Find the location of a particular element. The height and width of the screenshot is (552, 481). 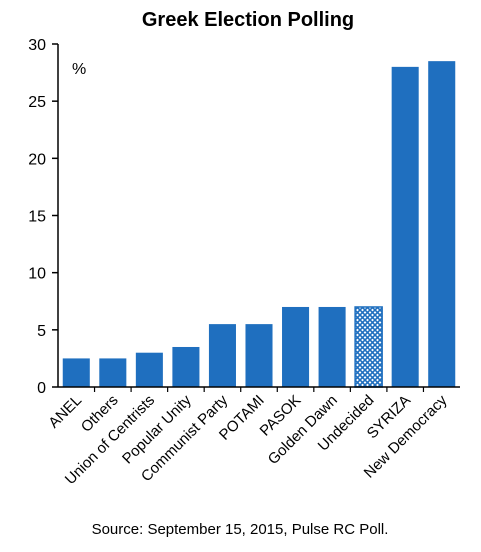

y-tick-label: 20 is located at coordinates (37, 159).